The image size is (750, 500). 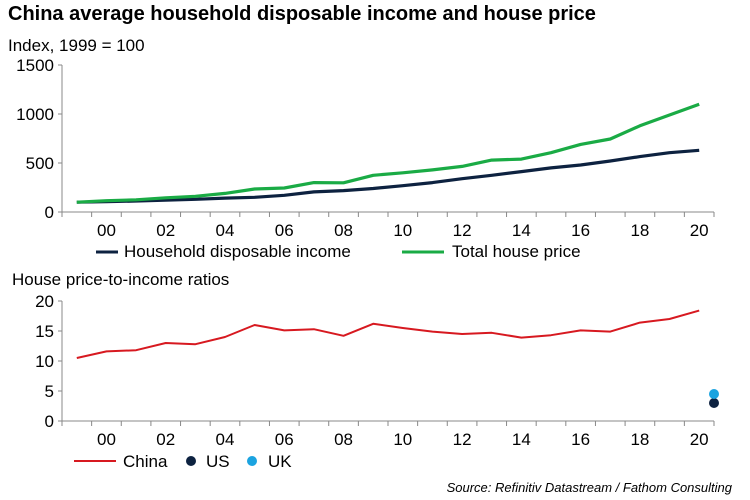 I want to click on point-us, so click(x=714, y=403).